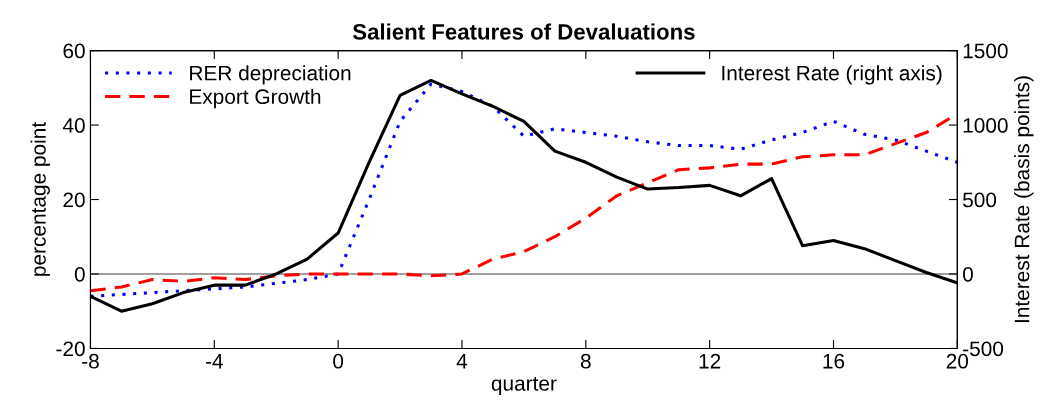  What do you see at coordinates (980, 200) in the screenshot?
I see `y2-tick-label: 500` at bounding box center [980, 200].